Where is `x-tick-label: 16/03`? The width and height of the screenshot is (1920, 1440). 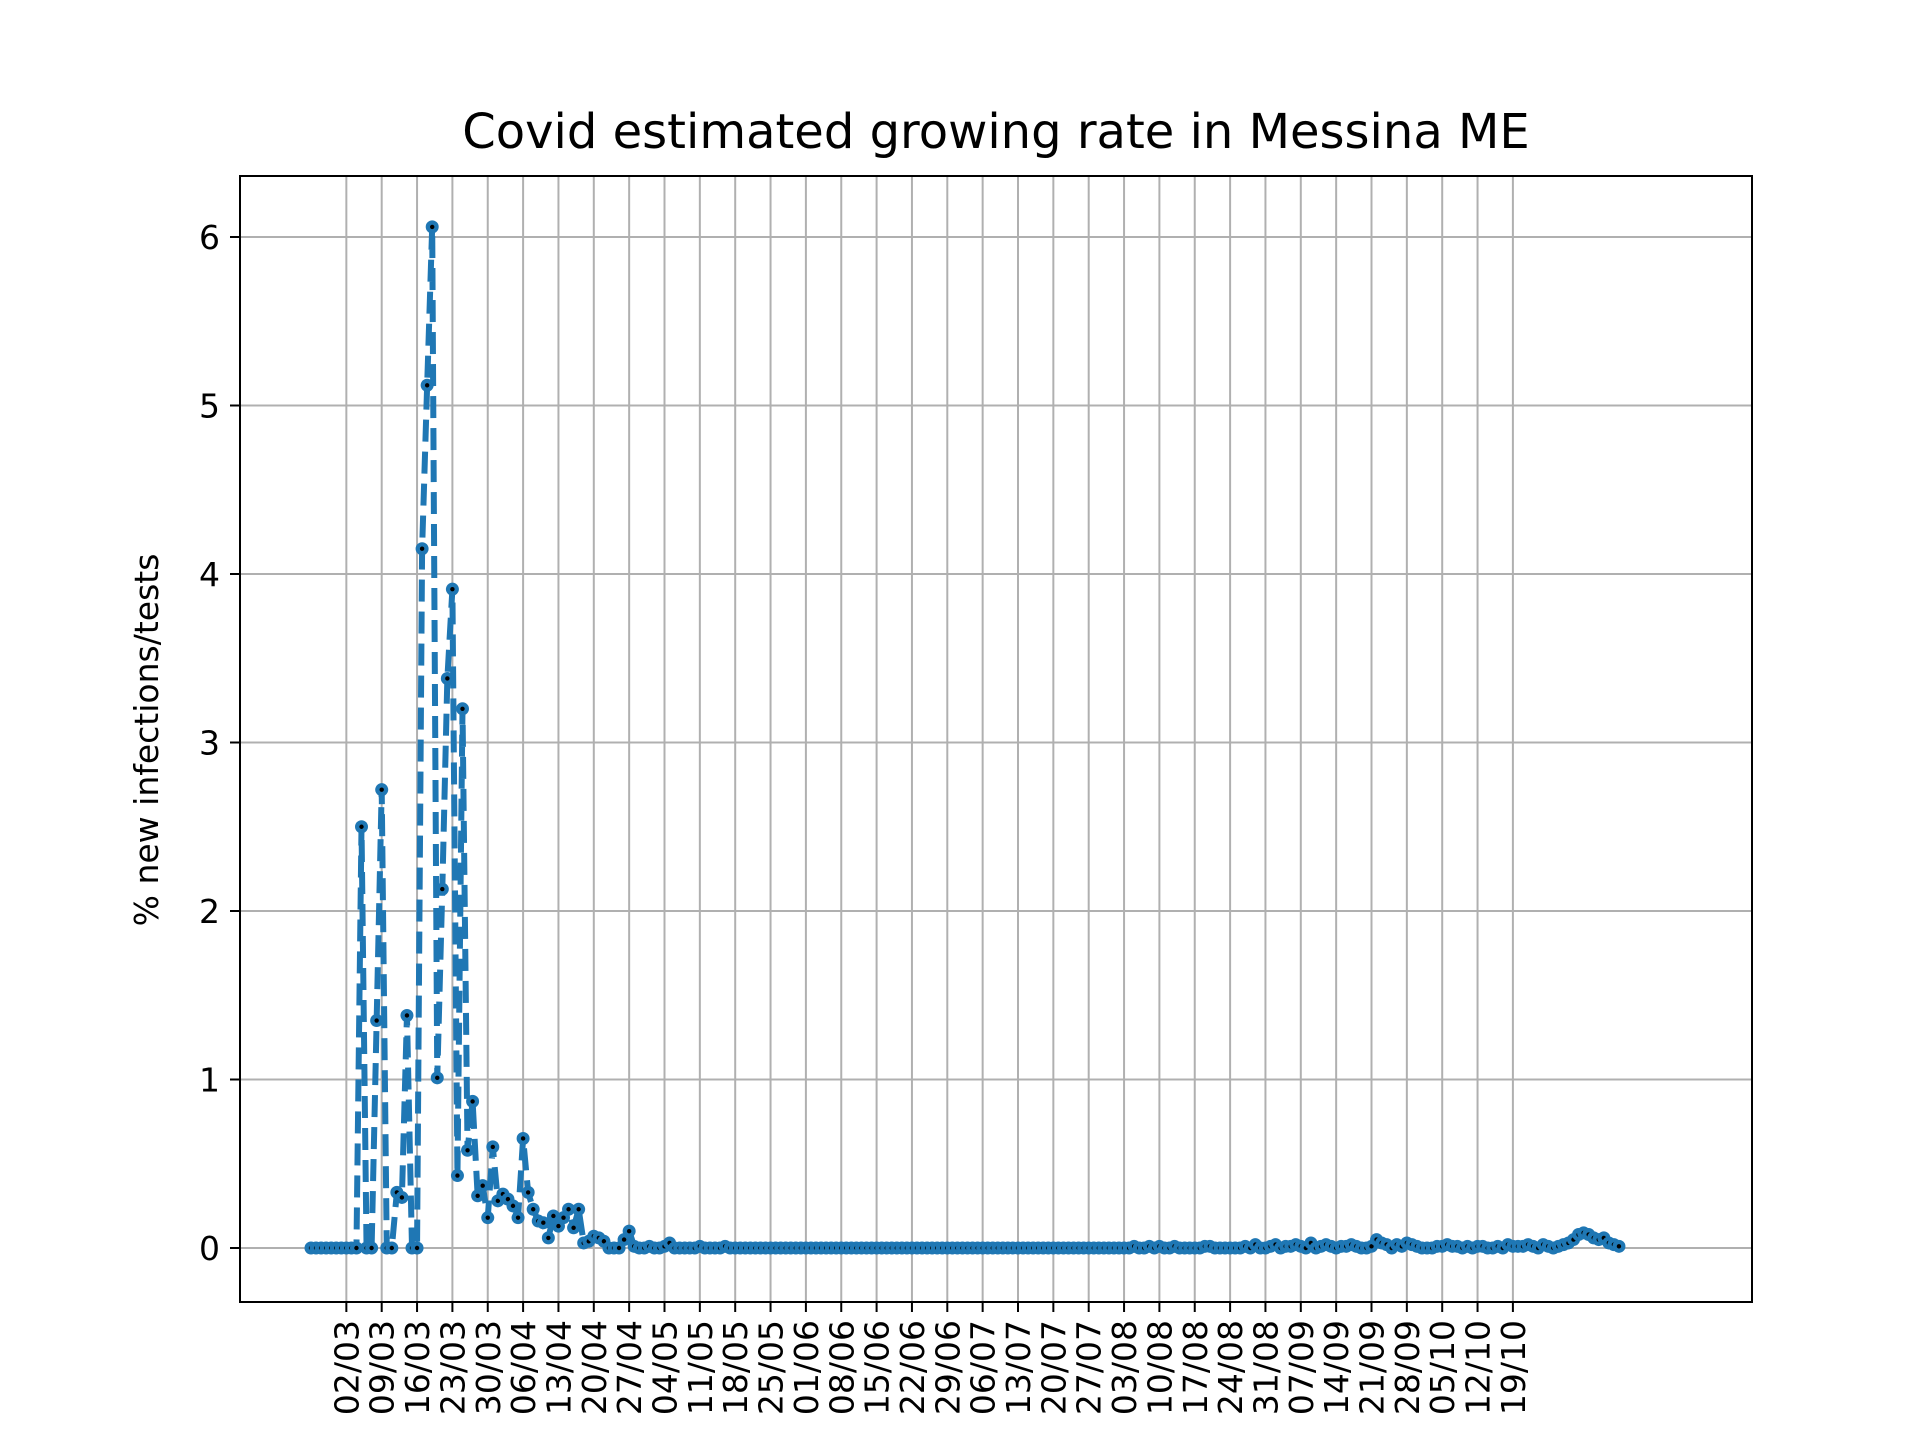
x-tick-label: 16/03 is located at coordinates (417, 1367).